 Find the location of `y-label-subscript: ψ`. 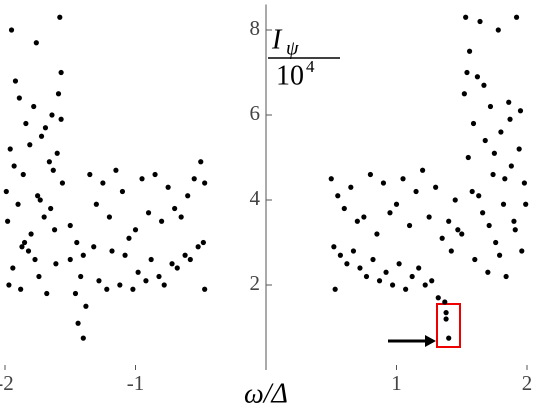

y-label-subscript: ψ is located at coordinates (292, 49).